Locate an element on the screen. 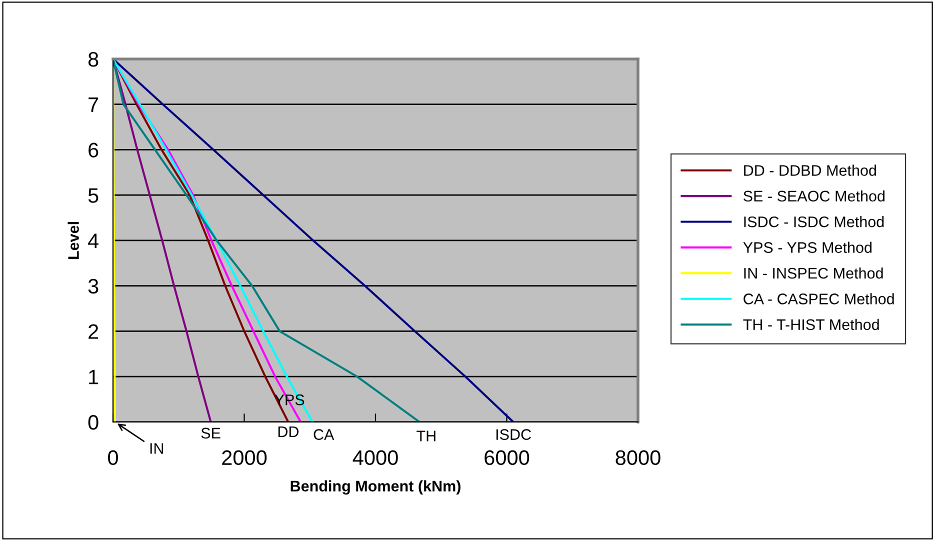 This screenshot has width=937, height=541. legend-label: DD - DDBD Method is located at coordinates (810, 170).